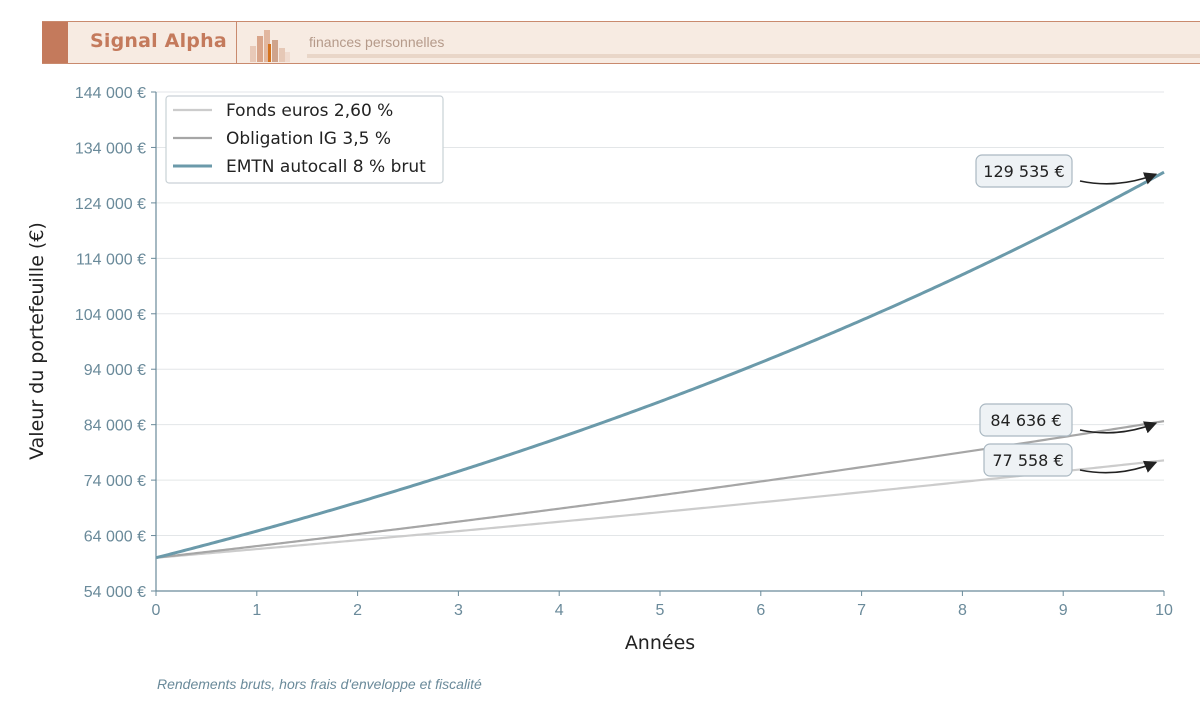 Image resolution: width=1200 pixels, height=721 pixels. I want to click on legend-box, so click(304, 139).